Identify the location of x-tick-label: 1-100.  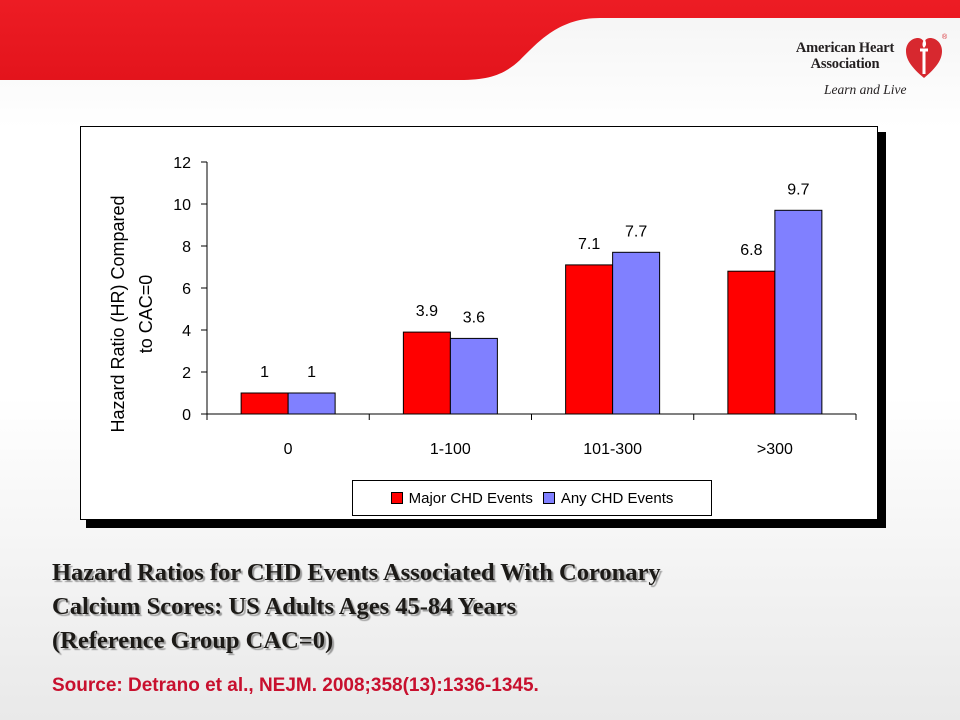
(450, 449).